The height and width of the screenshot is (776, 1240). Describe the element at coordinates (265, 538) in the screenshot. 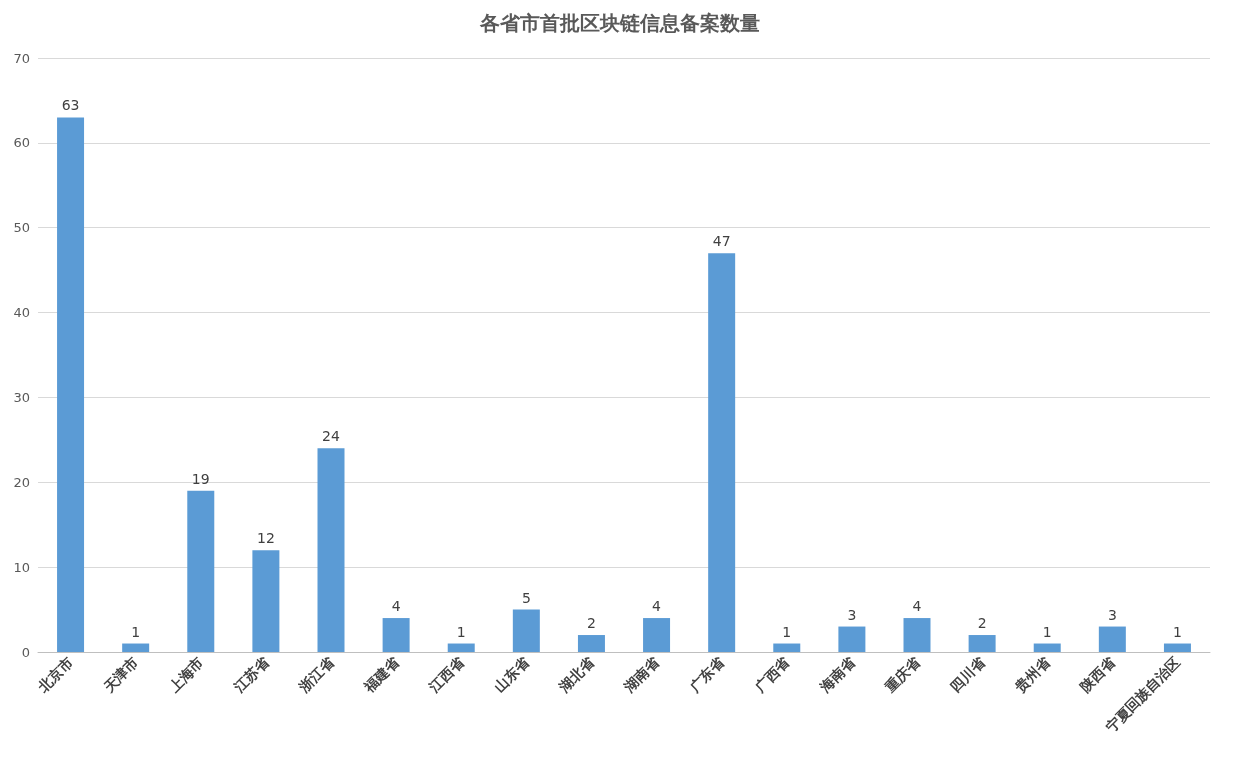

I see `data-label: 12` at that location.